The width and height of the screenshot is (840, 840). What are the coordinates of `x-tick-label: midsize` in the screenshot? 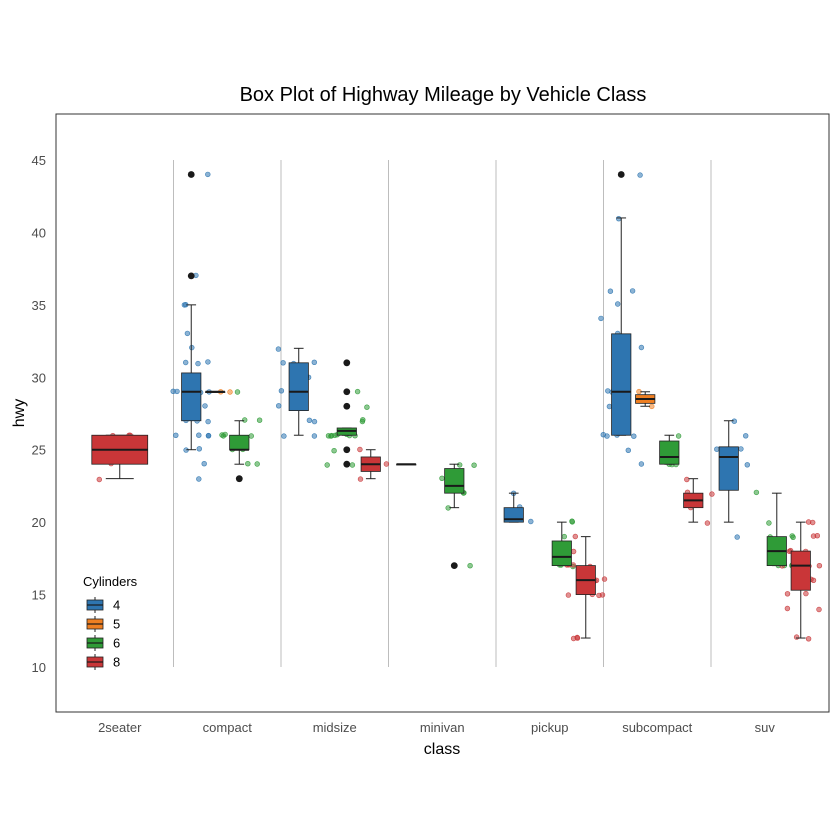 It's located at (335, 727).